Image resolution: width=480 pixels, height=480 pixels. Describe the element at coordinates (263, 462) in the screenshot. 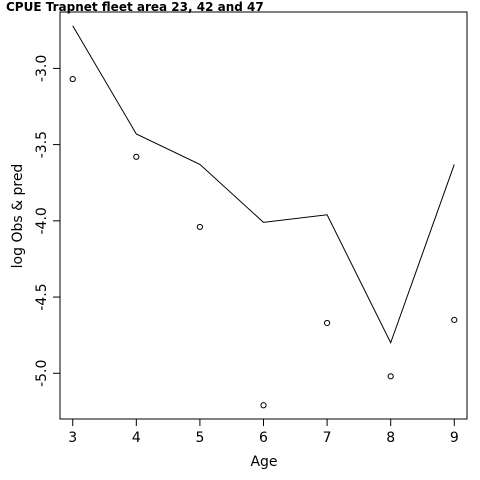

I see `x-axis-label: Age` at that location.